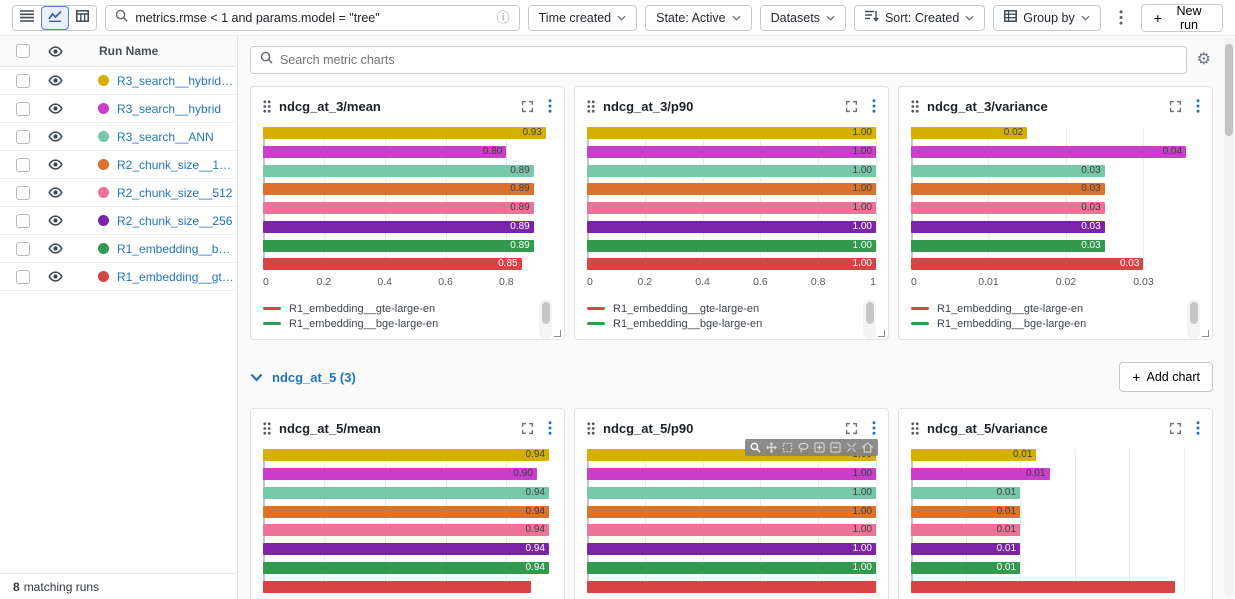 The image size is (1235, 599). Describe the element at coordinates (787, 447) in the screenshot. I see `box-select-icon` at that location.